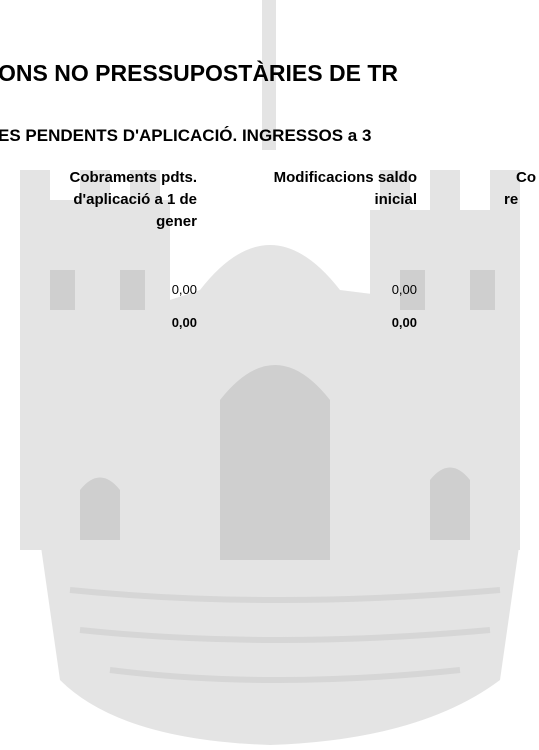 The width and height of the screenshot is (539, 750). What do you see at coordinates (133, 177) in the screenshot?
I see `header-line: Cobraments pdts.` at bounding box center [133, 177].